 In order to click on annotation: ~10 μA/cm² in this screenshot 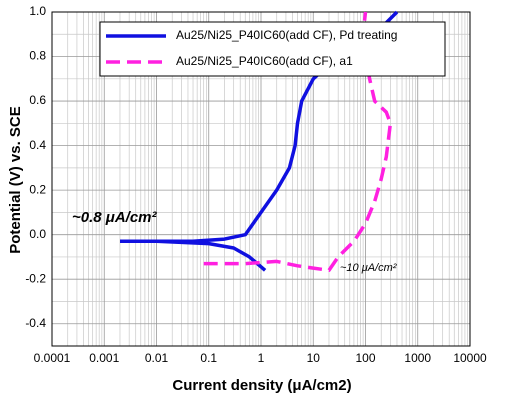, I will do `click(368, 268)`.